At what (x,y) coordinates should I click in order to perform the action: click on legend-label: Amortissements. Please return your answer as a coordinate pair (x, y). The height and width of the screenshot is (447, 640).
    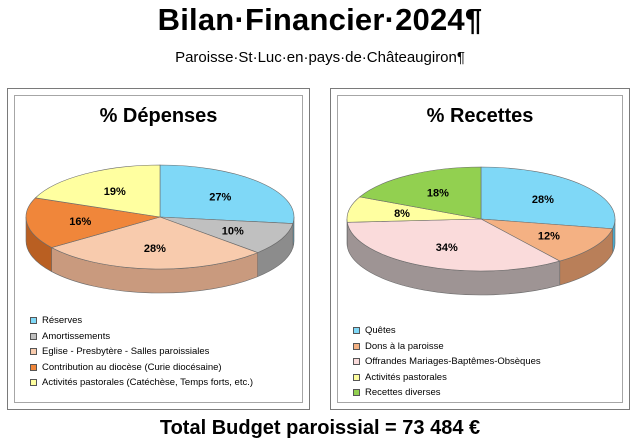
    Looking at the image, I should click on (76, 336).